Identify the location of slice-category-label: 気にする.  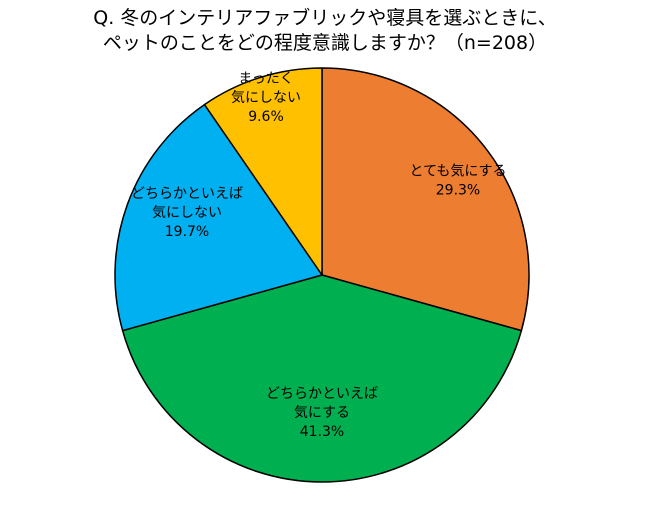
(322, 413).